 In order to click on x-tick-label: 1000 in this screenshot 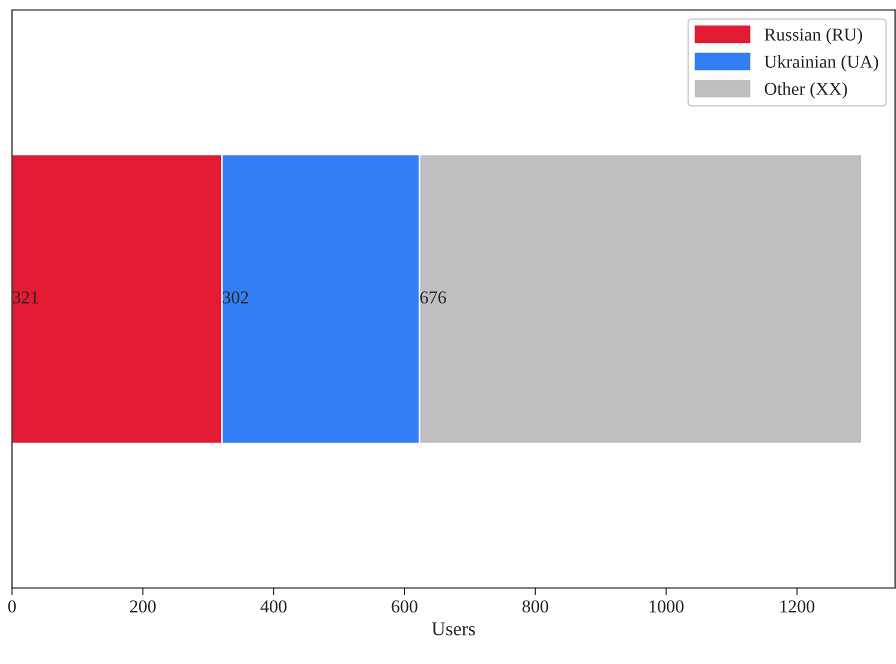, I will do `click(667, 606)`.